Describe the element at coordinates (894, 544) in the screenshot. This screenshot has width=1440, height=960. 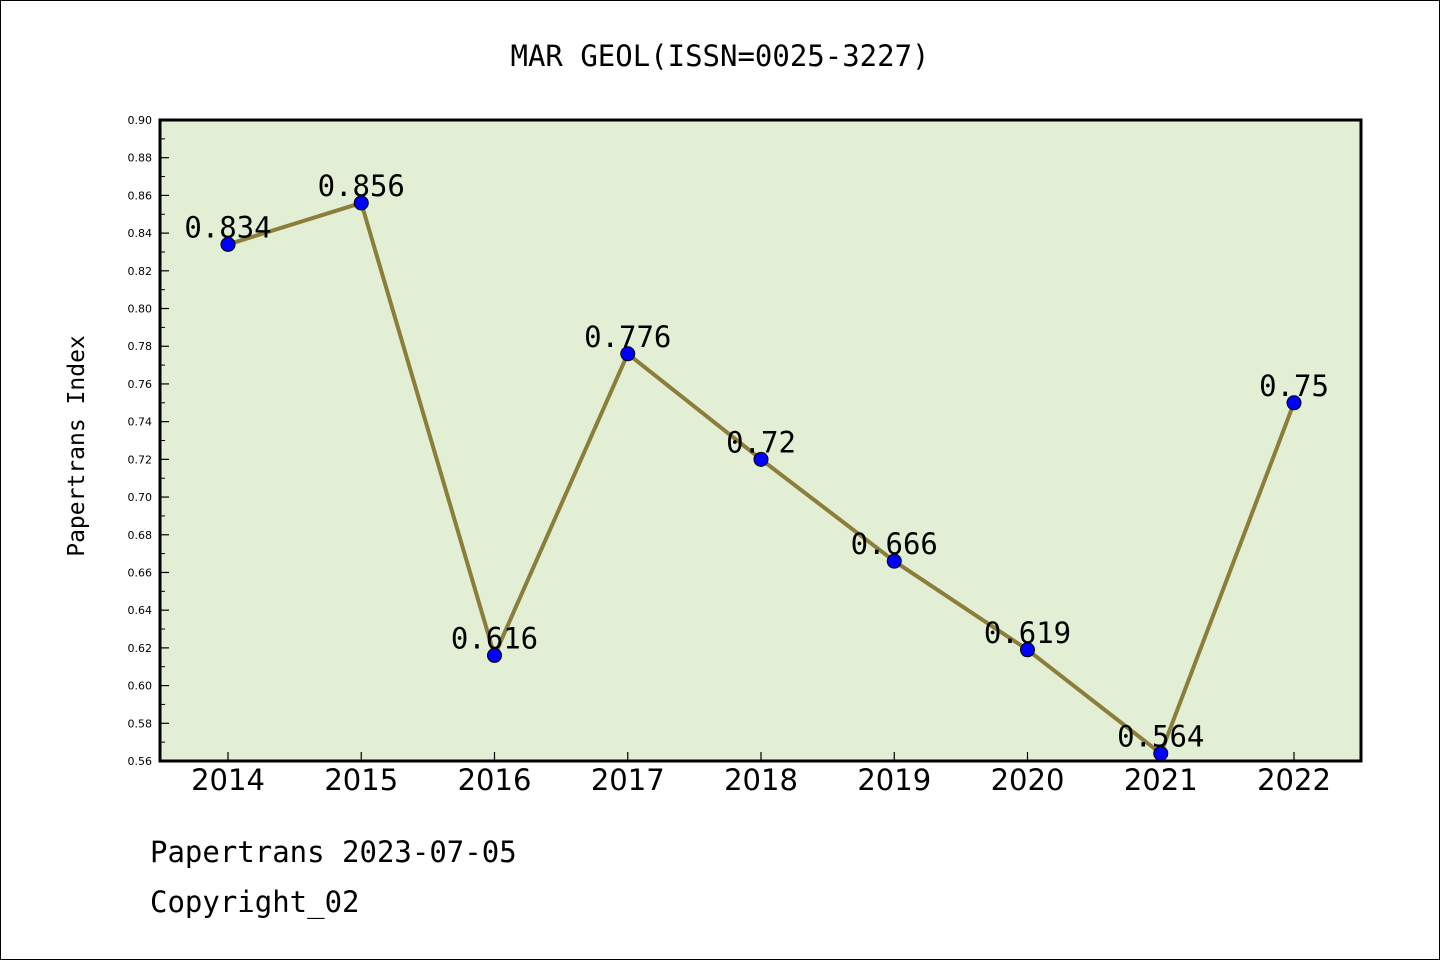
I see `data-label: 0.666` at that location.